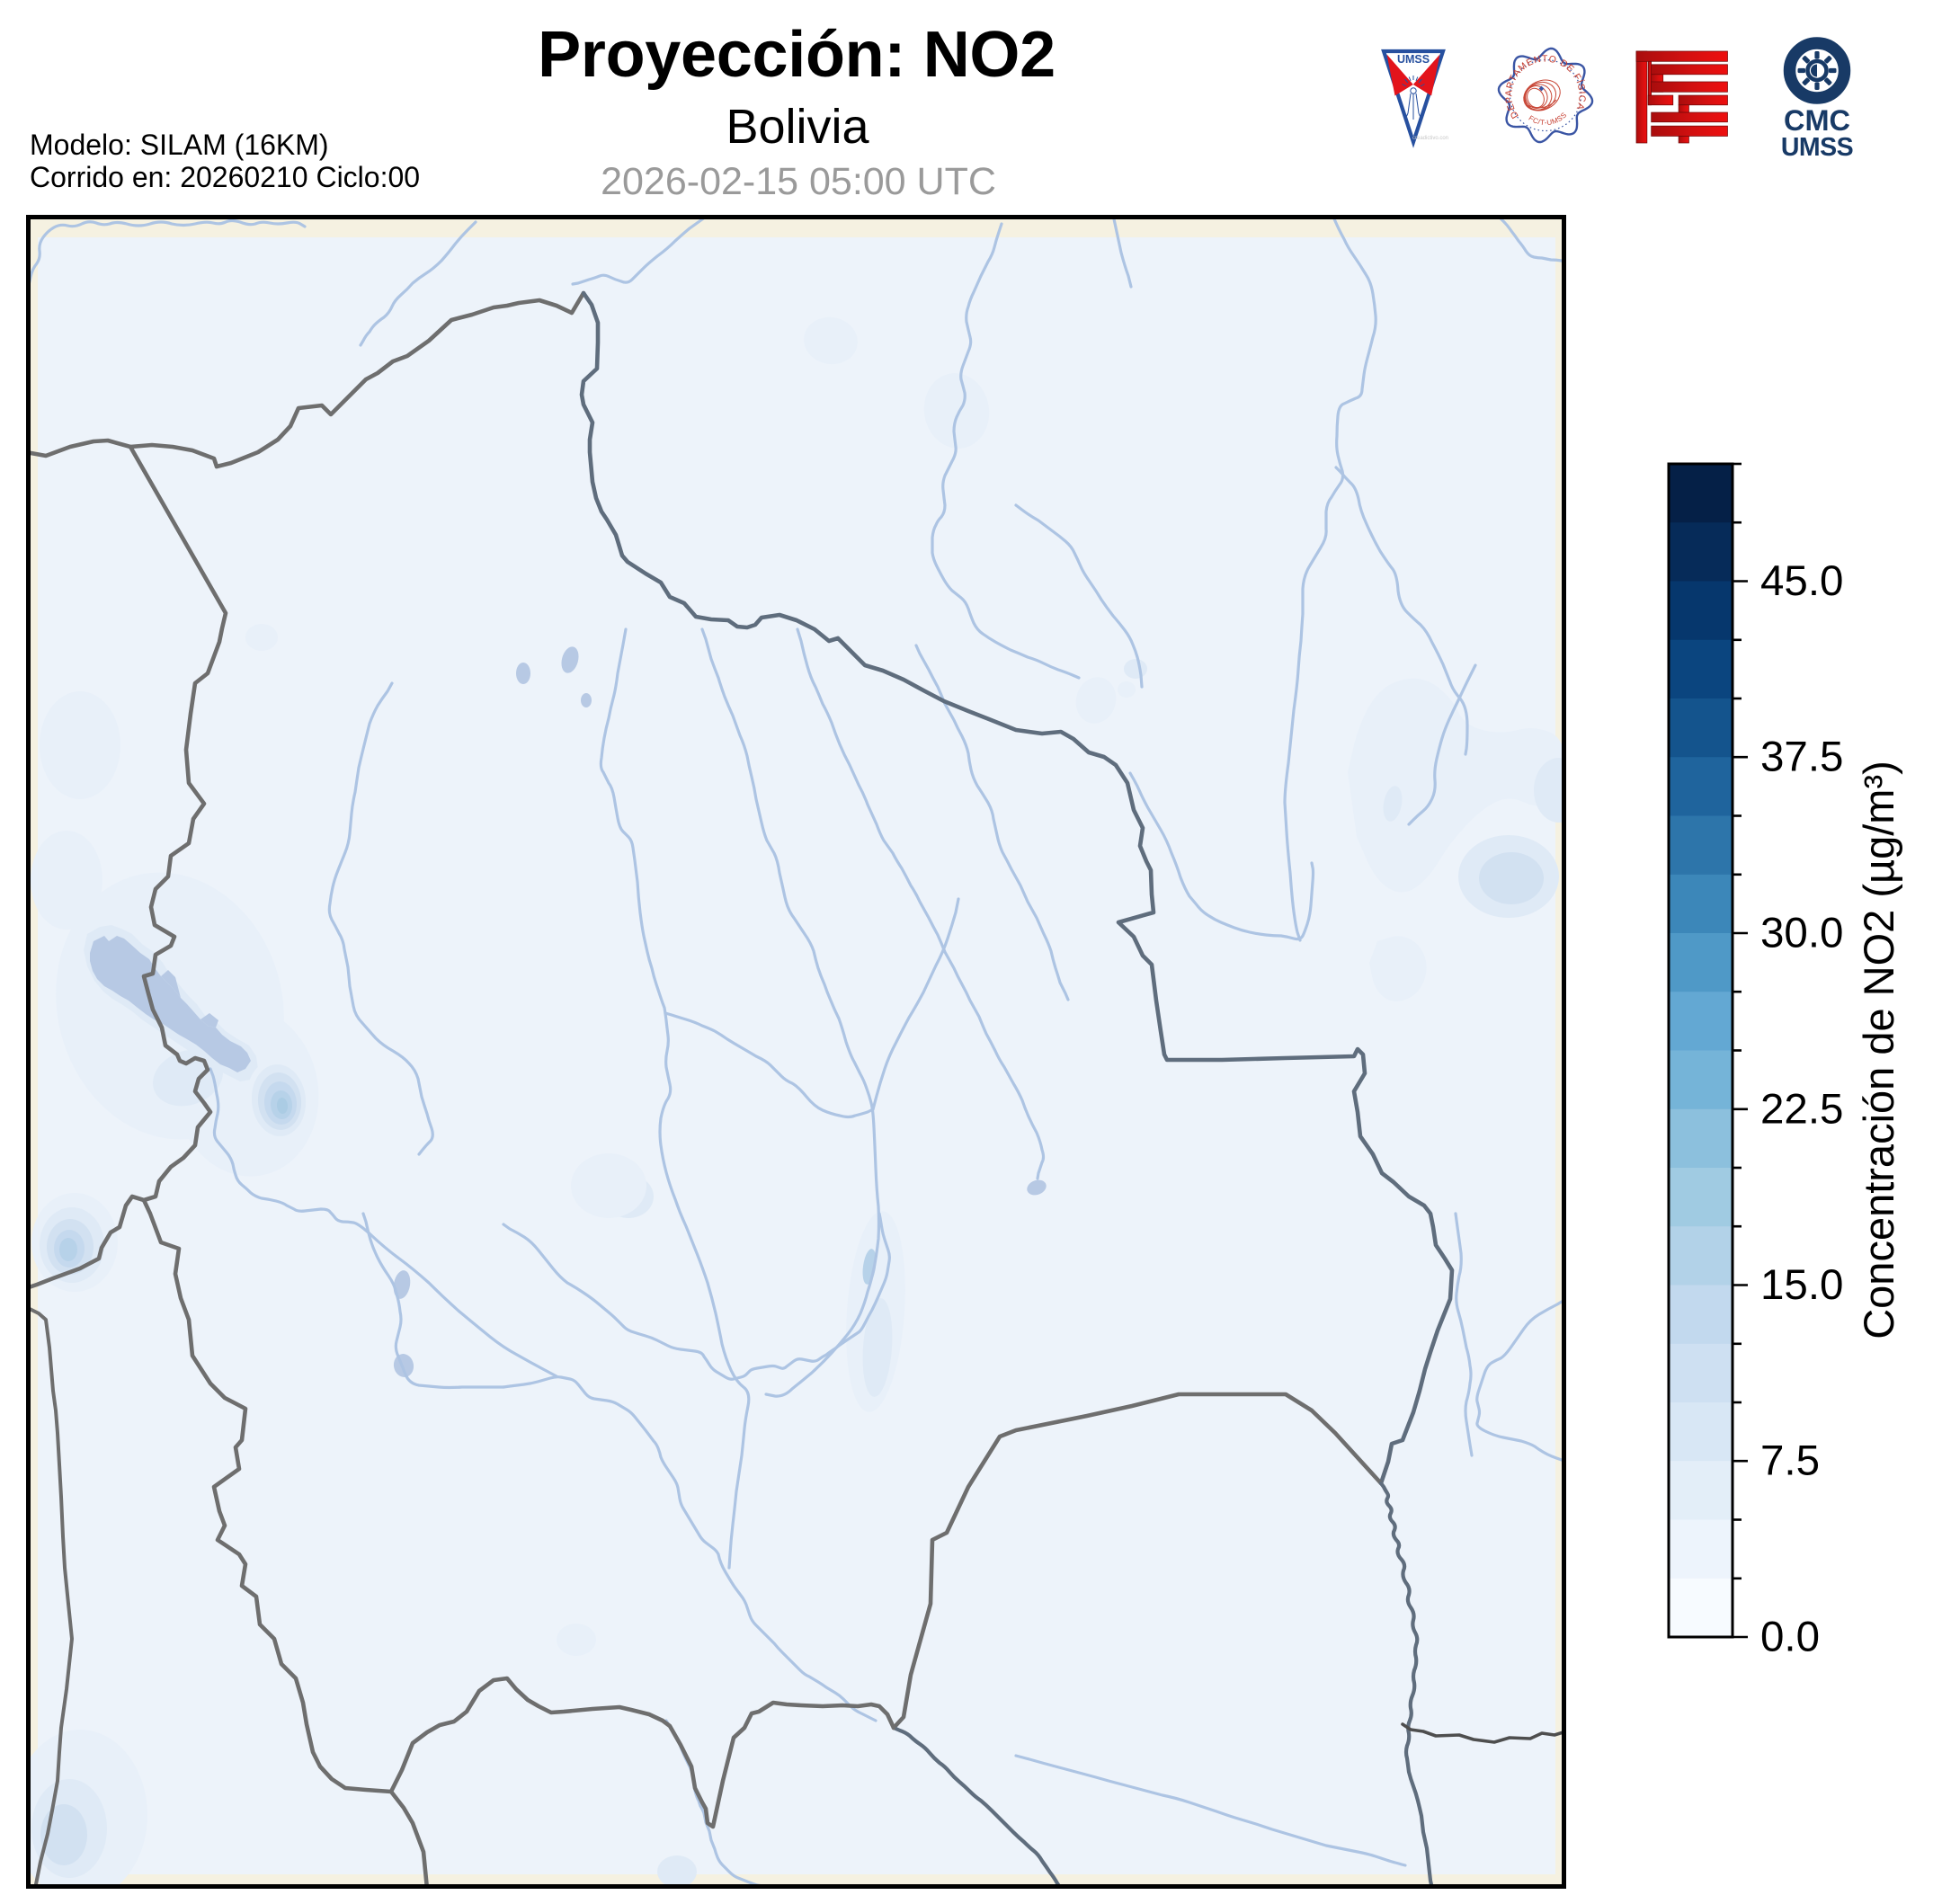  Describe the element at coordinates (1801, 1109) in the screenshot. I see `svg-text: 22.5` at that location.